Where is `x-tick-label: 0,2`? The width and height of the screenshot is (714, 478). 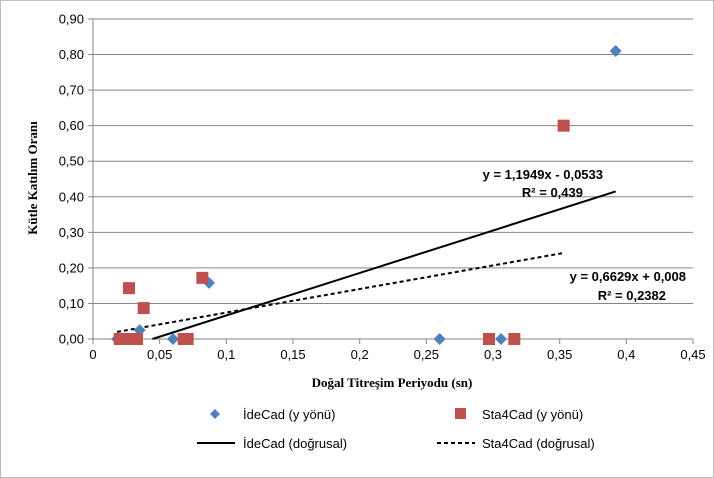
x-tick-label: 0,2 is located at coordinates (360, 354).